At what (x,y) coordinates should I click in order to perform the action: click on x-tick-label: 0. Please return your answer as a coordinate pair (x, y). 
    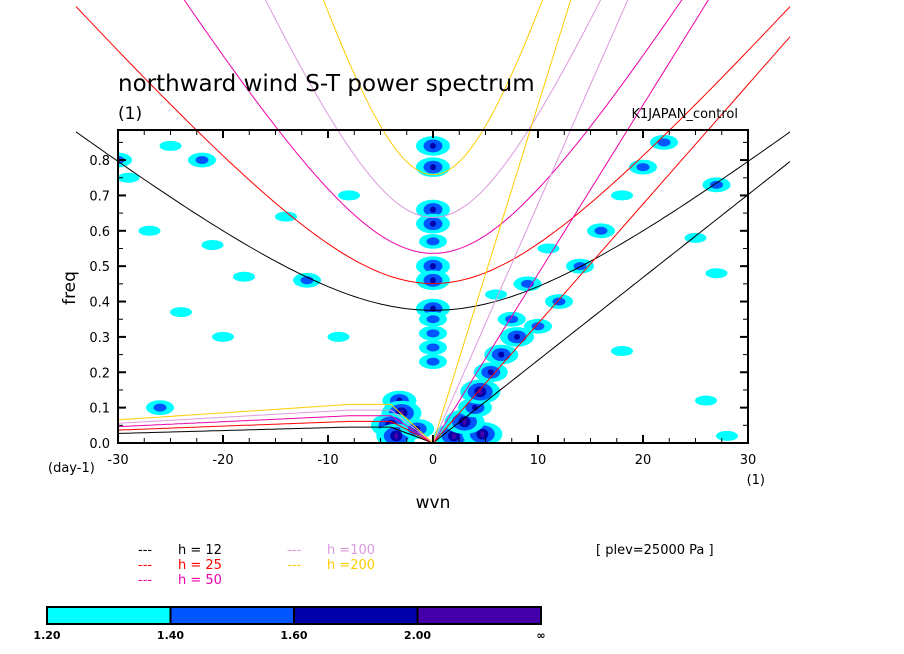
    Looking at the image, I should click on (433, 460).